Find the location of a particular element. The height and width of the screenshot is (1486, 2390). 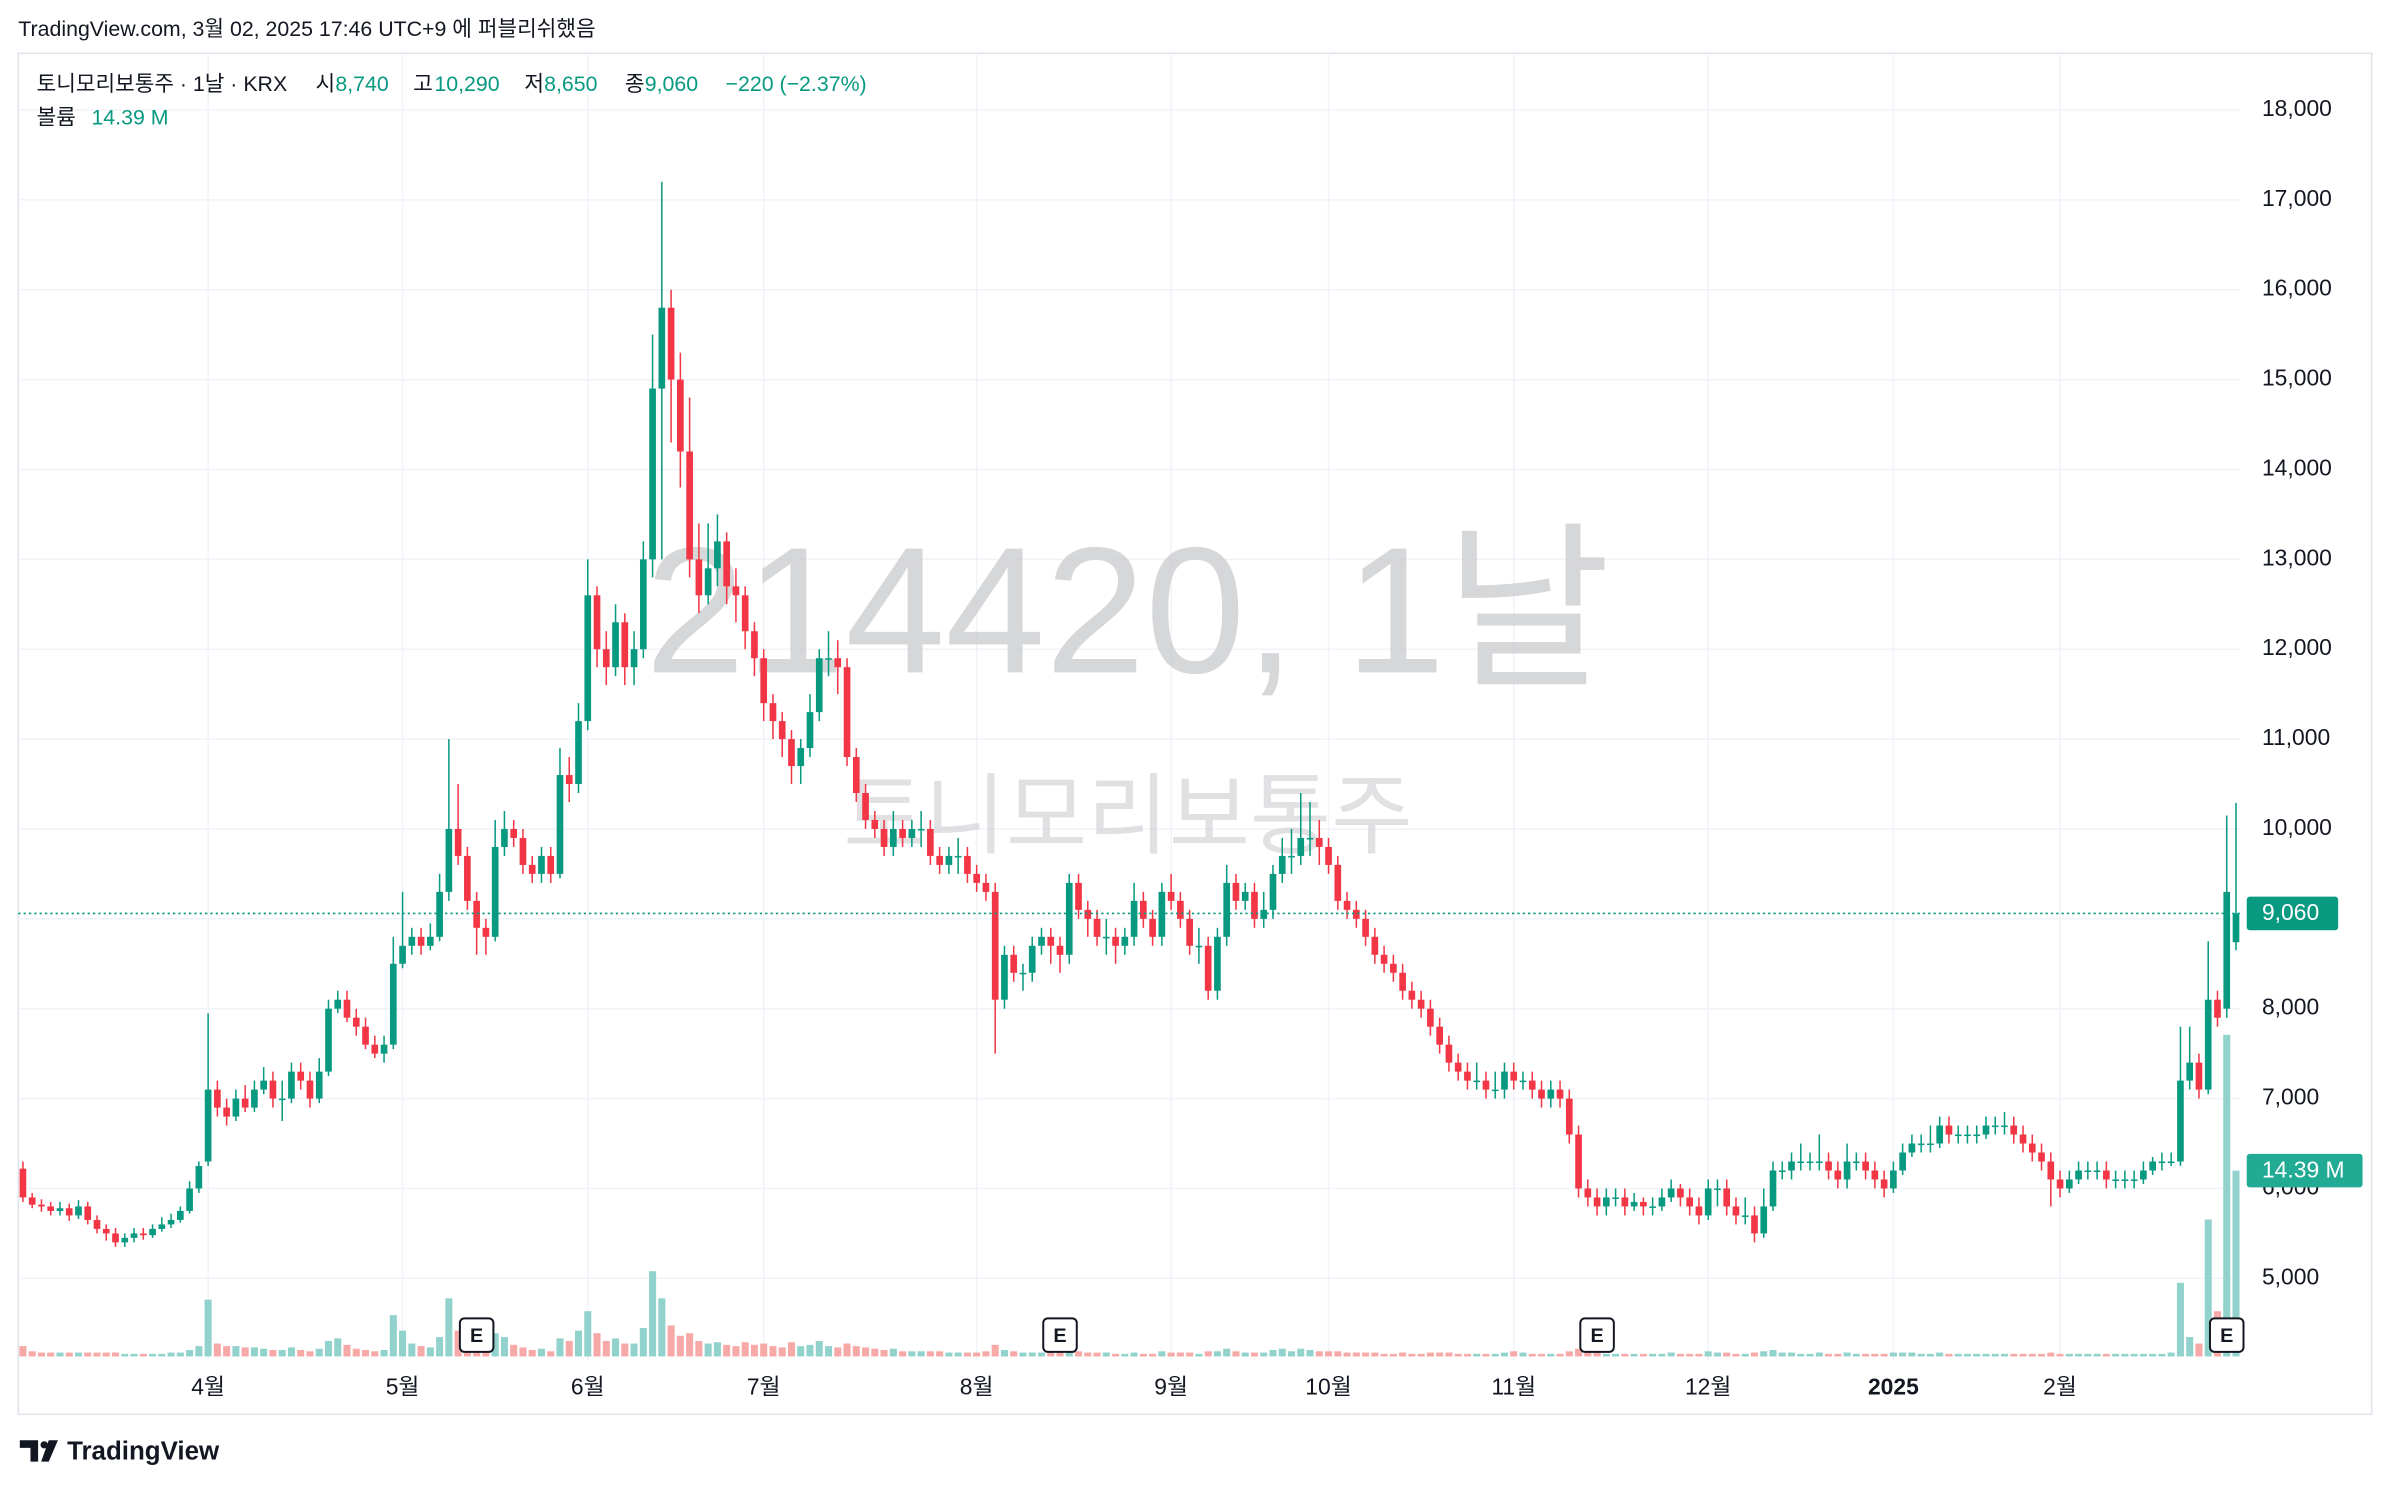

legend-key: 시 is located at coordinates (326, 84).